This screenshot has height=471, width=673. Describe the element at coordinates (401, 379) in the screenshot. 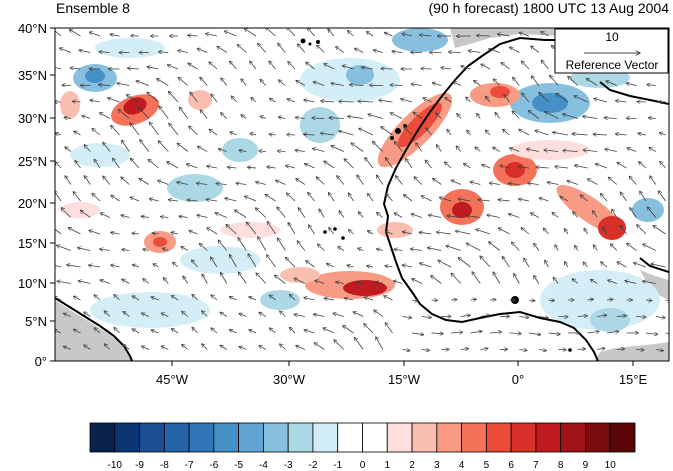

I see `longitude-labels: 45°W 30°W 15°W 0° 15°E` at that location.